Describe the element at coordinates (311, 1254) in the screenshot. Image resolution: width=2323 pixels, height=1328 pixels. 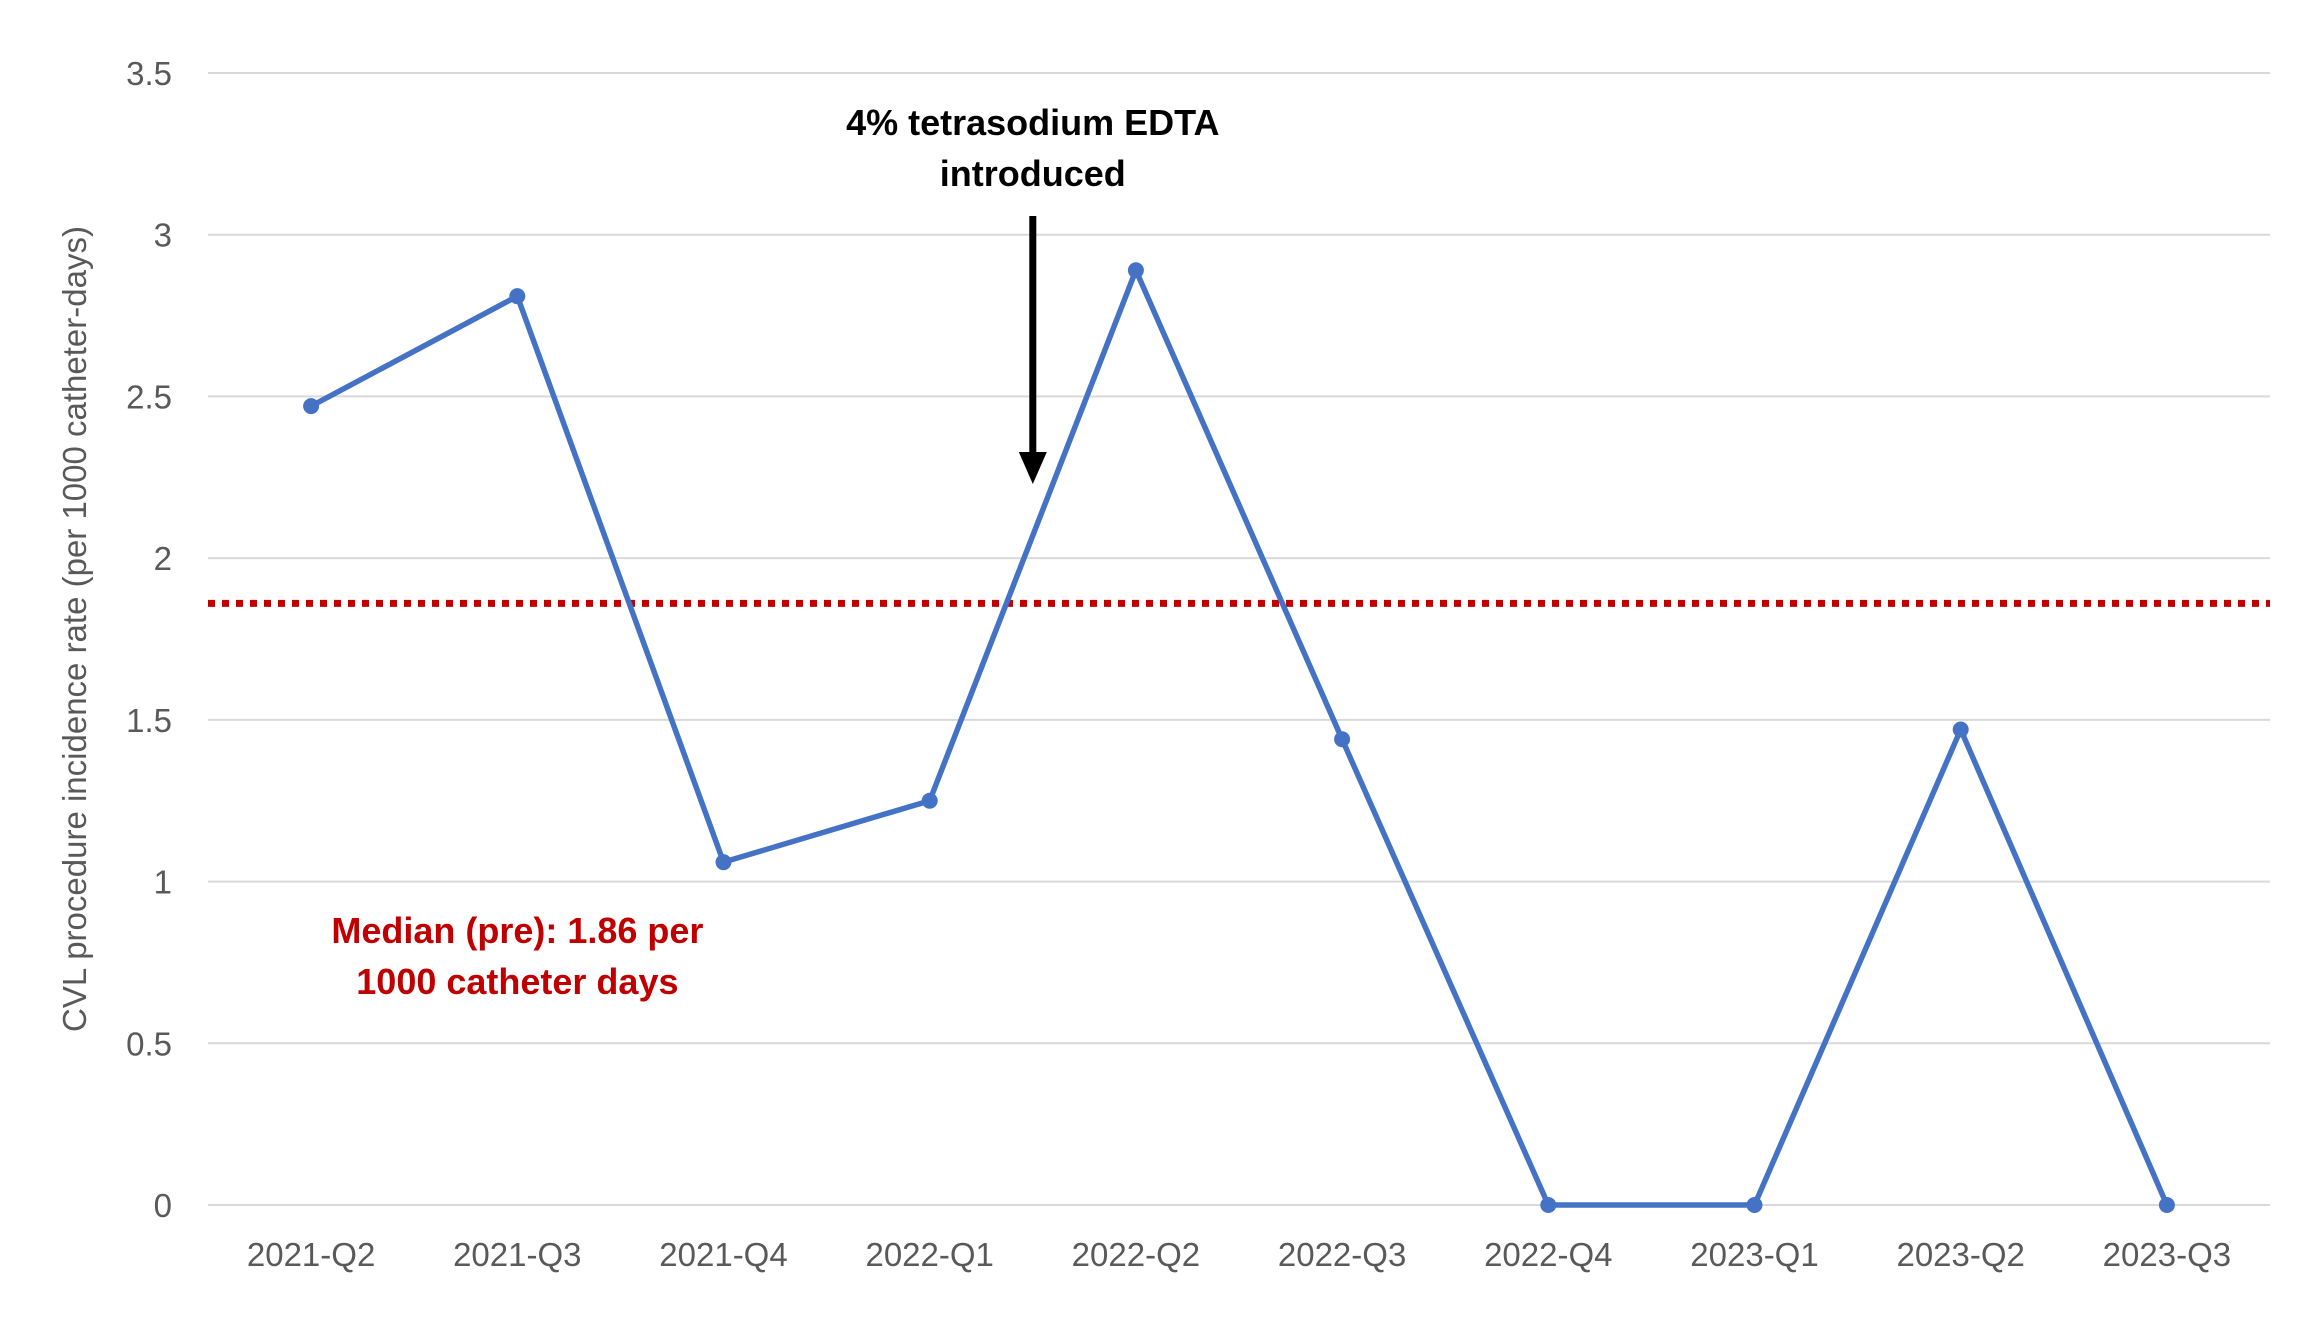
I see `x-tick-label: 2021-Q2` at that location.